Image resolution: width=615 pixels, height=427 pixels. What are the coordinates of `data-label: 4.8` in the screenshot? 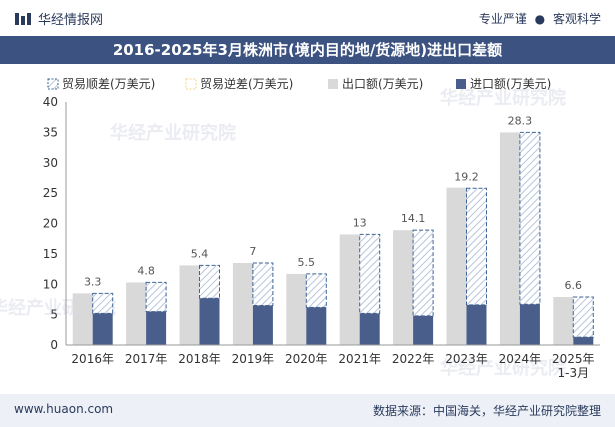 It's located at (146, 270).